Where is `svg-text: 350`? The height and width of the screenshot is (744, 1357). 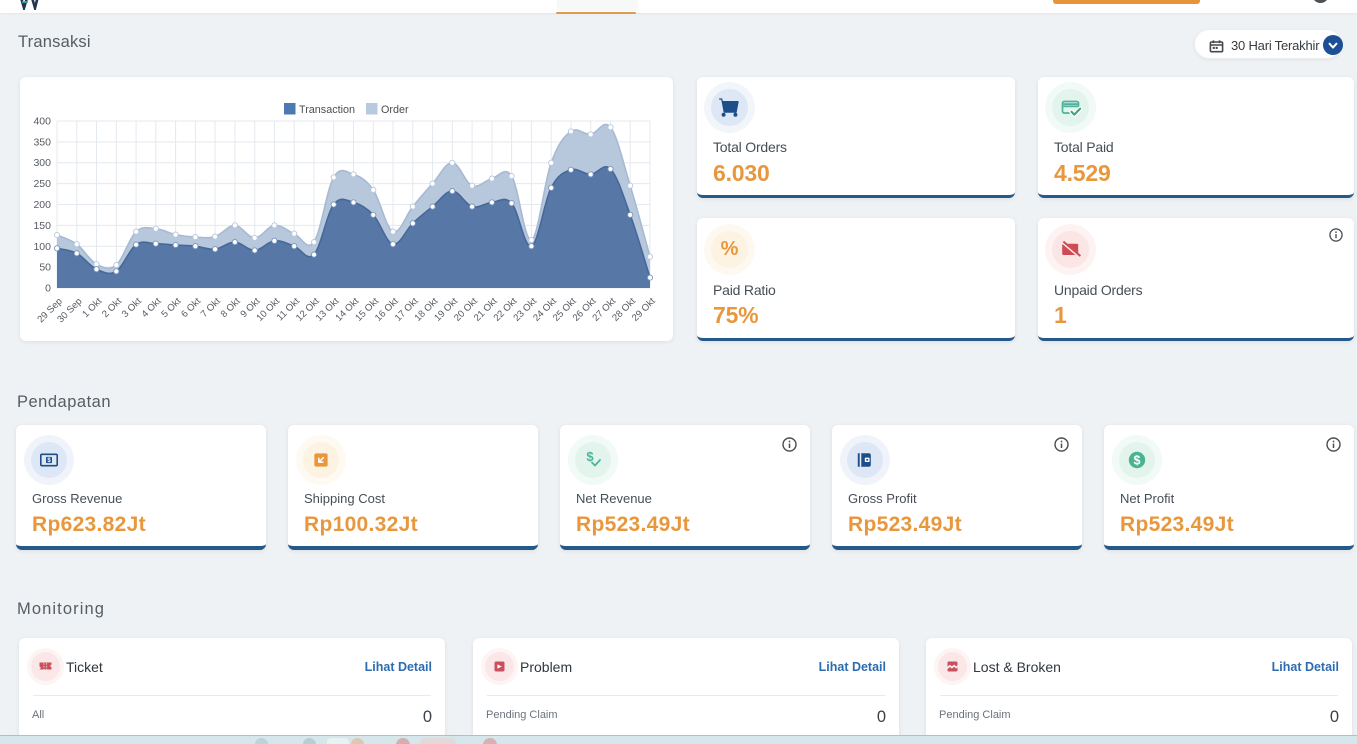 svg-text: 350 is located at coordinates (42, 142).